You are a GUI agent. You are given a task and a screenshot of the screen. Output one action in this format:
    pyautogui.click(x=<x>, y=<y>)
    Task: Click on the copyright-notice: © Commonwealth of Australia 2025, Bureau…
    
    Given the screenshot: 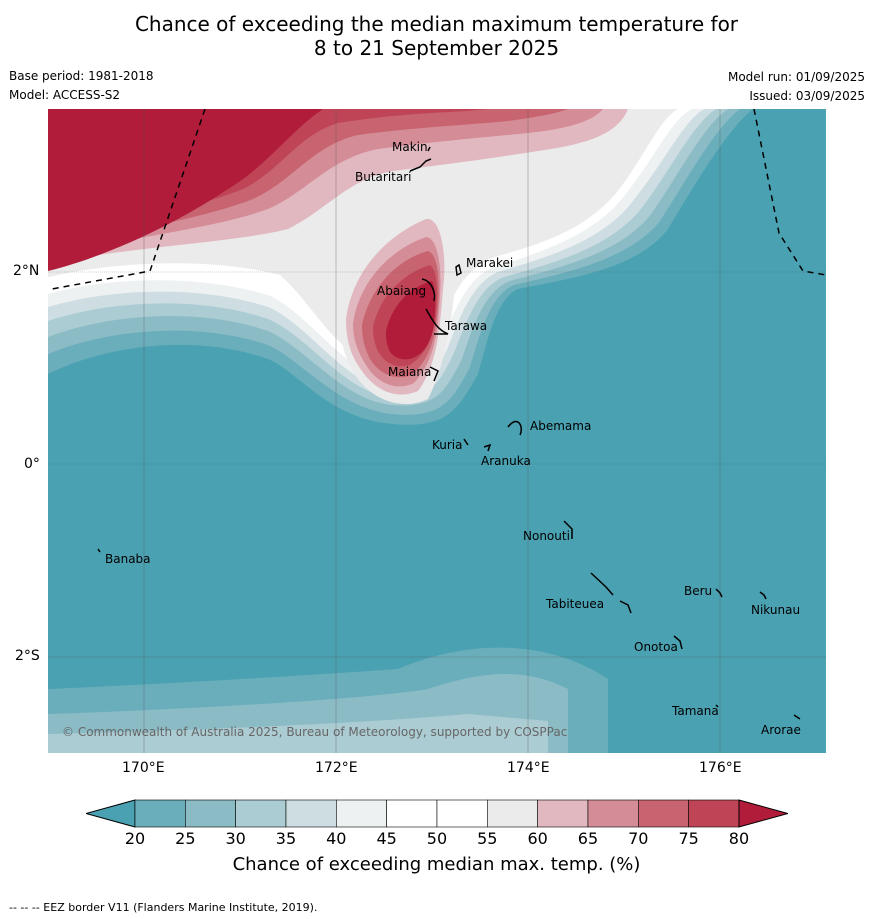 What is the action you would take?
    pyautogui.click(x=314, y=732)
    